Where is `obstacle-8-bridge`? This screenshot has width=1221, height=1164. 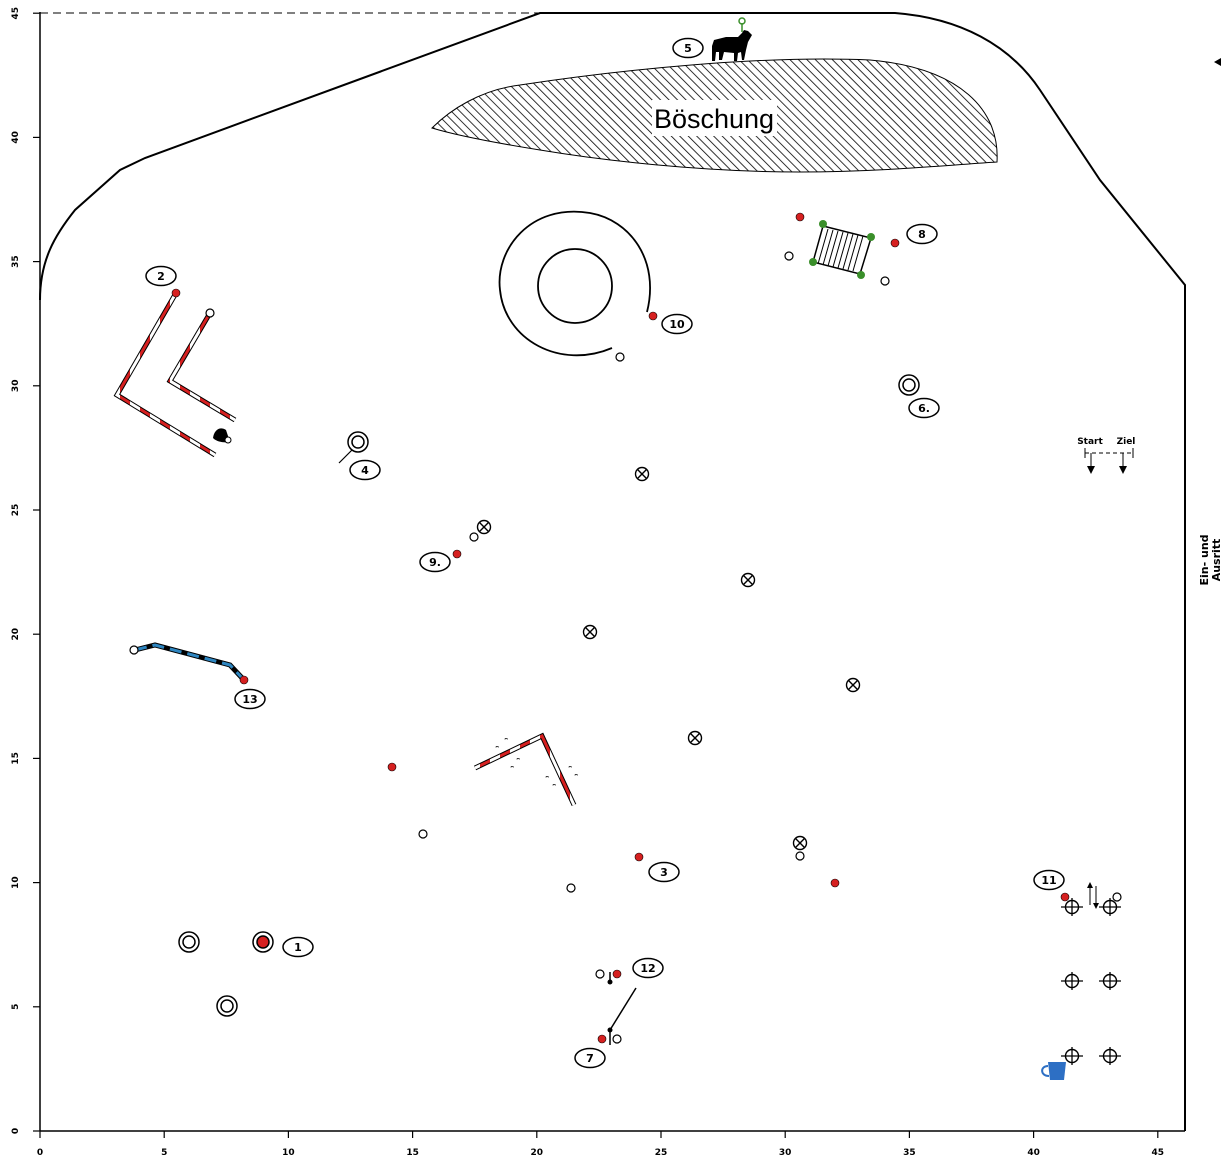 obstacle-8-bridge is located at coordinates (842, 249).